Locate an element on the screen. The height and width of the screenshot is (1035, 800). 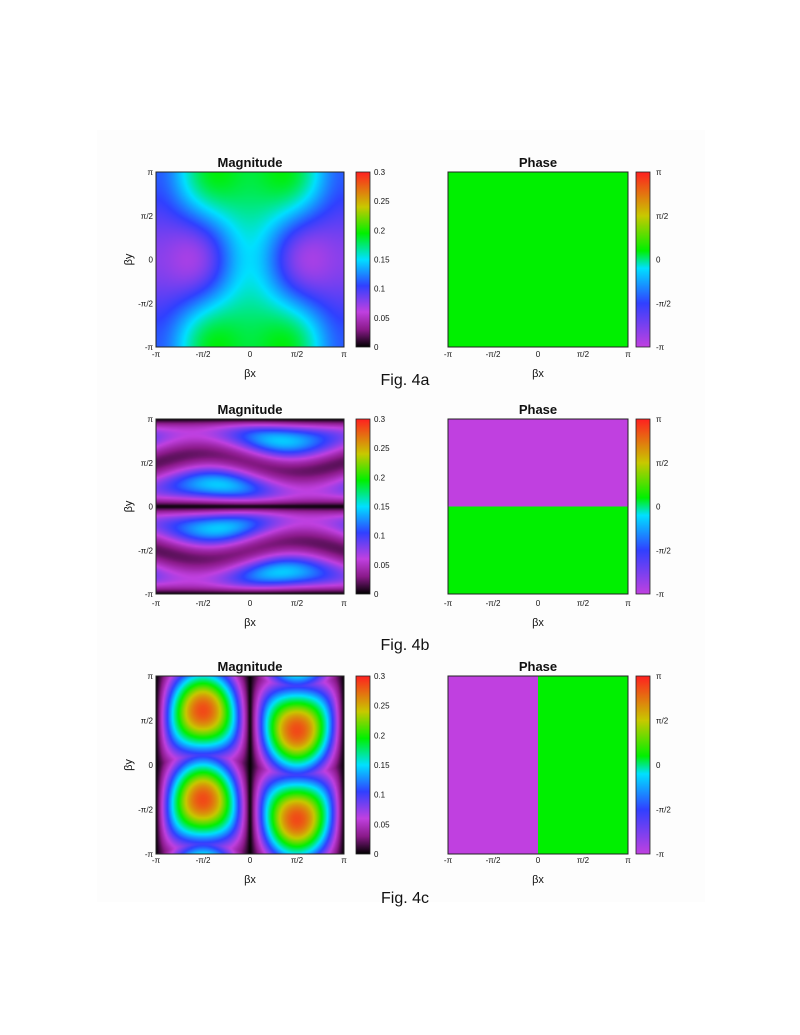
magnitude-xlabel: βx is located at coordinates (250, 623).